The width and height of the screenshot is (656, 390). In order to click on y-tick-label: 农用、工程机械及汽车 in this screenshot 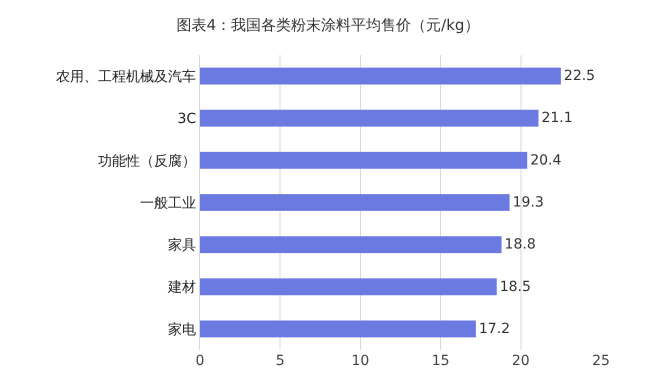, I will do `click(126, 76)`.